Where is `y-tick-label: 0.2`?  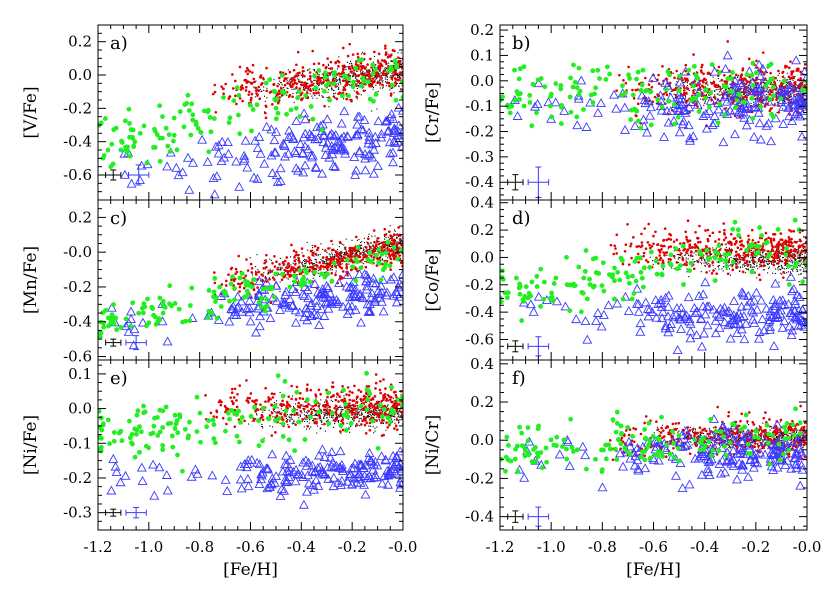 y-tick-label: 0.2 is located at coordinates (80, 42).